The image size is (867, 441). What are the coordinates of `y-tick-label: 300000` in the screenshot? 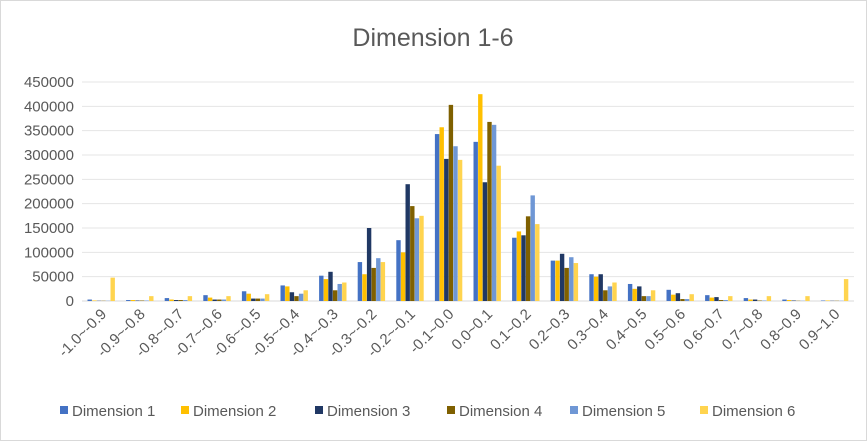 It's located at (49, 155).